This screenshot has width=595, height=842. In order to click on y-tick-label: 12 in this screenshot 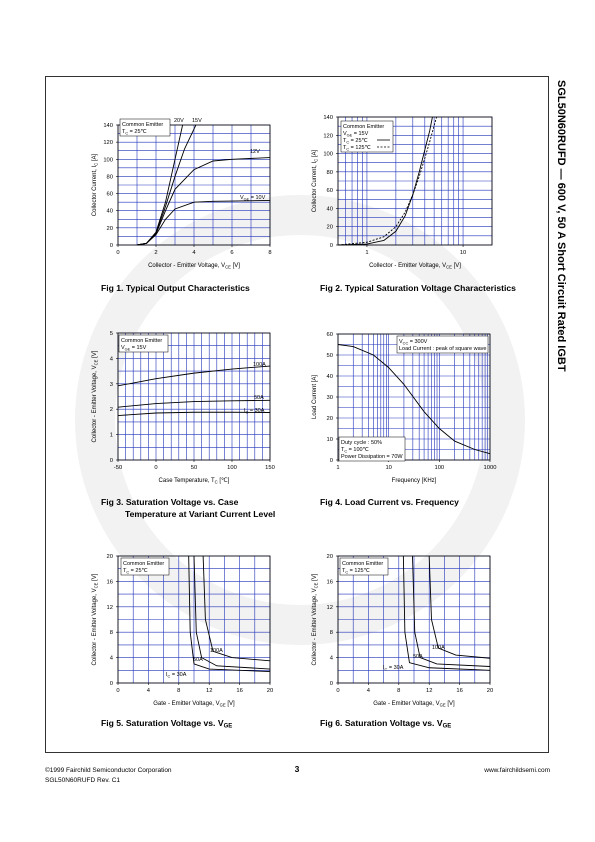, I will do `click(330, 608)`.